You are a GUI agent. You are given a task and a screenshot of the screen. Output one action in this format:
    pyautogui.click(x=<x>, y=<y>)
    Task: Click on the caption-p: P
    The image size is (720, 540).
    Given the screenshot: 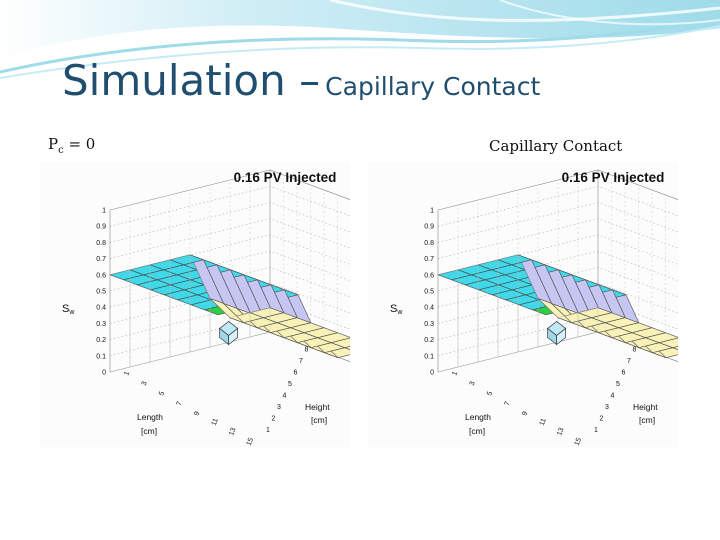 What is the action you would take?
    pyautogui.click(x=53, y=144)
    